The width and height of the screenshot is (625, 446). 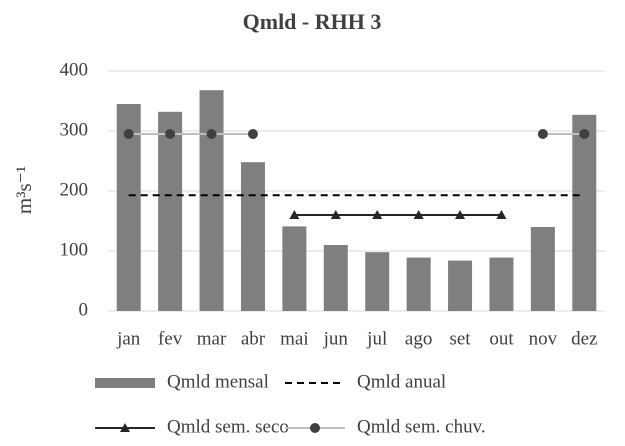 I want to click on y-axis-label: m³s⁻¹, so click(x=24, y=190).